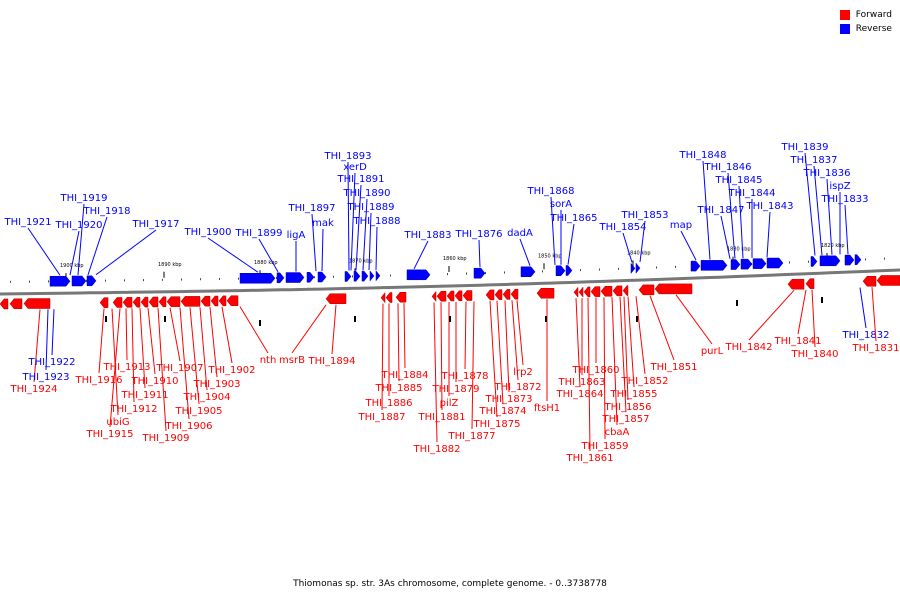  Describe the element at coordinates (366, 193) in the screenshot. I see `reverse-gene-label-thi-1890: THI_1890` at that location.